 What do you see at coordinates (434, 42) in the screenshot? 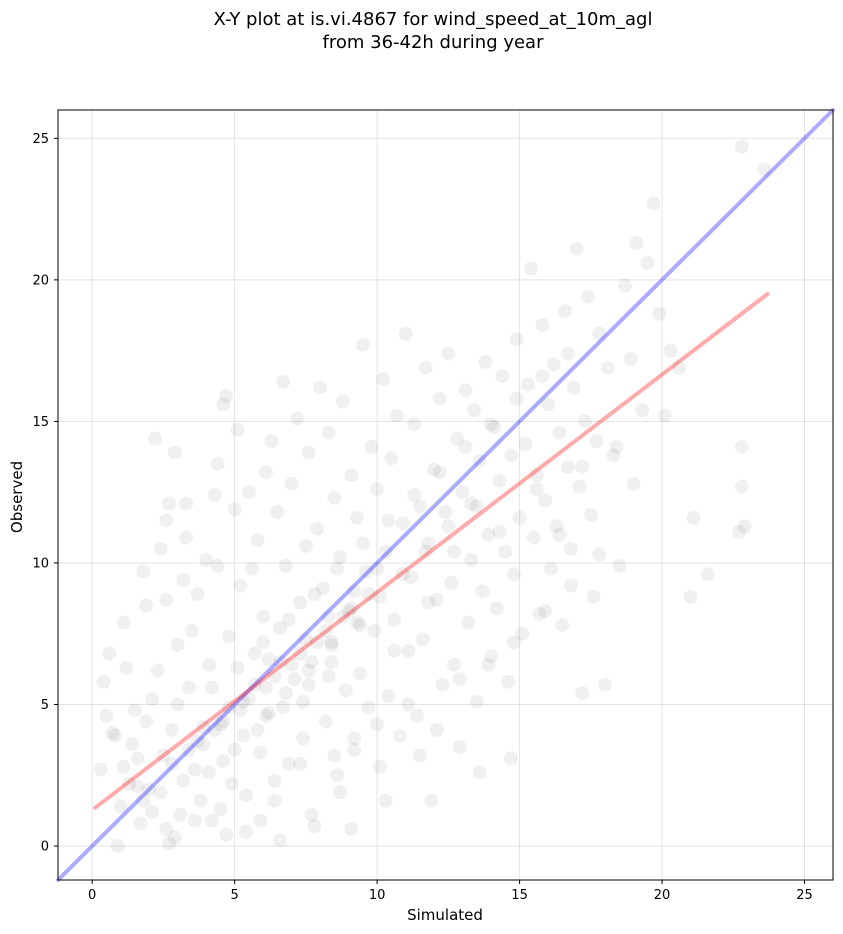
I see `chart-title-line2: from 36-42h during year` at bounding box center [434, 42].